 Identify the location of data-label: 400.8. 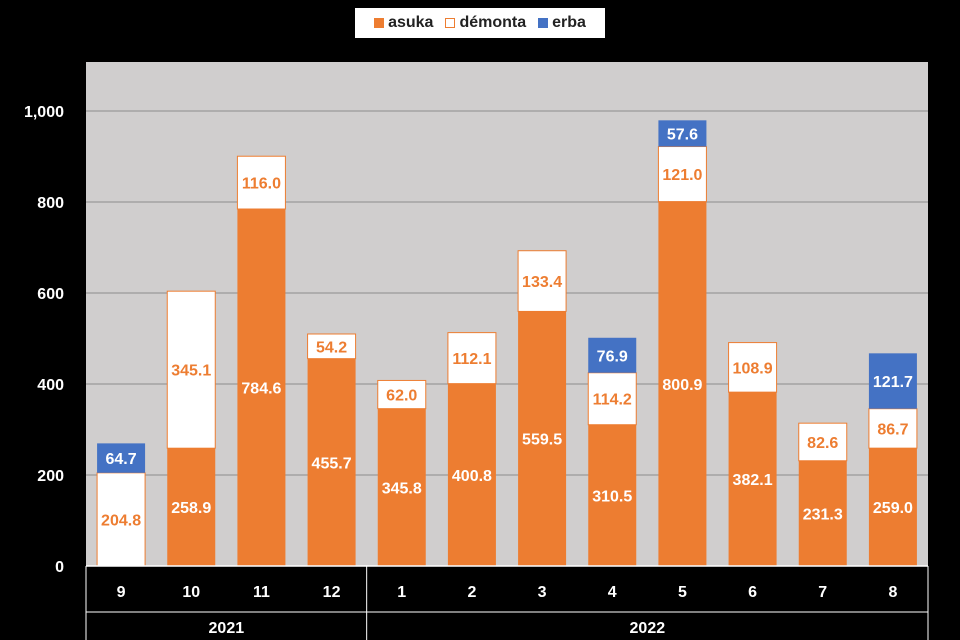
(472, 476).